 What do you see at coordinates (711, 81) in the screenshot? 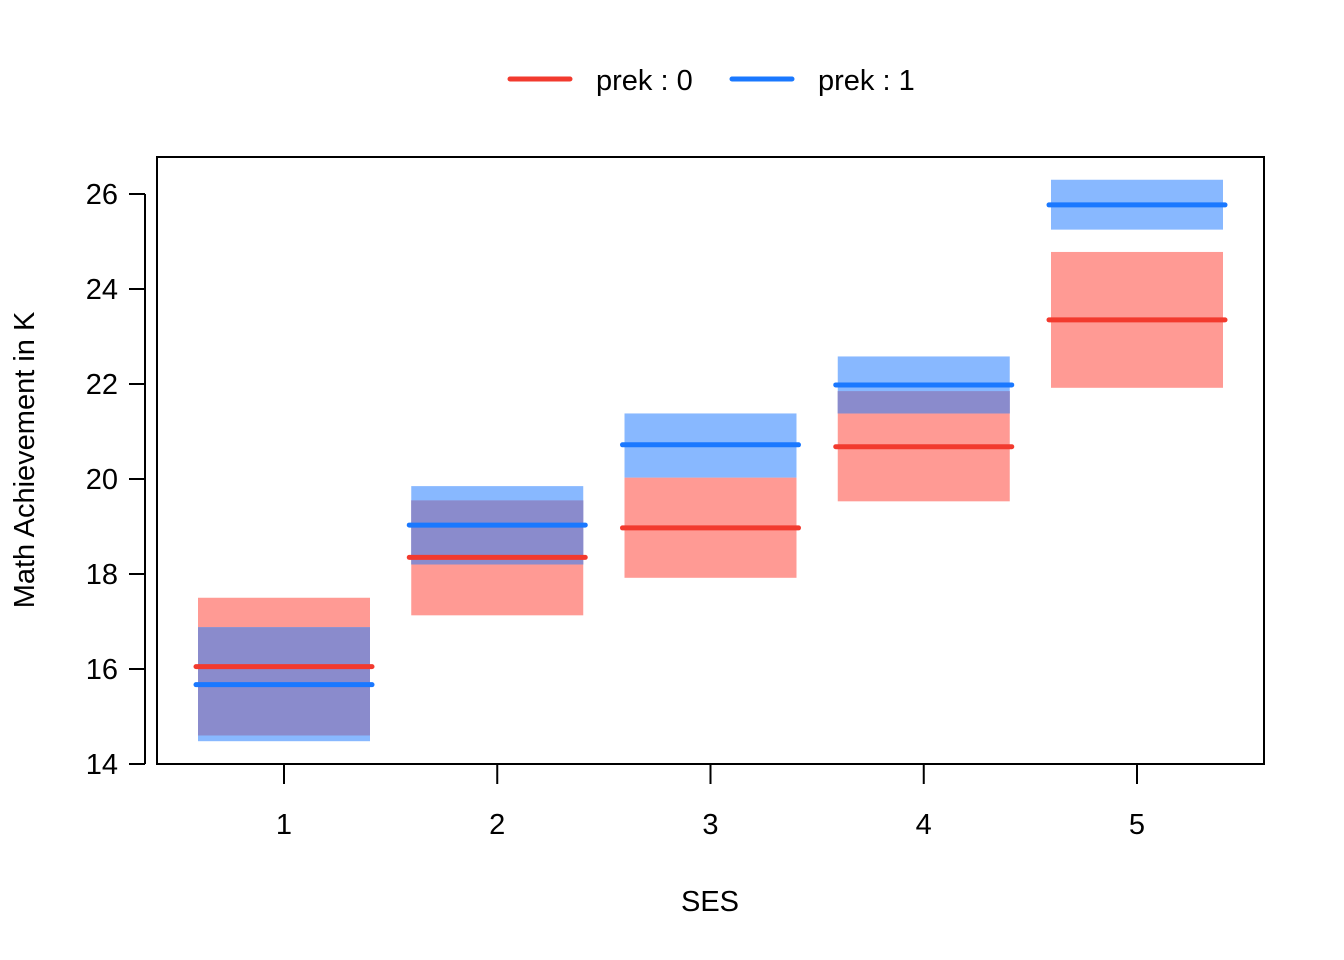
I see `legend: prek : 0 prek : 1` at bounding box center [711, 81].